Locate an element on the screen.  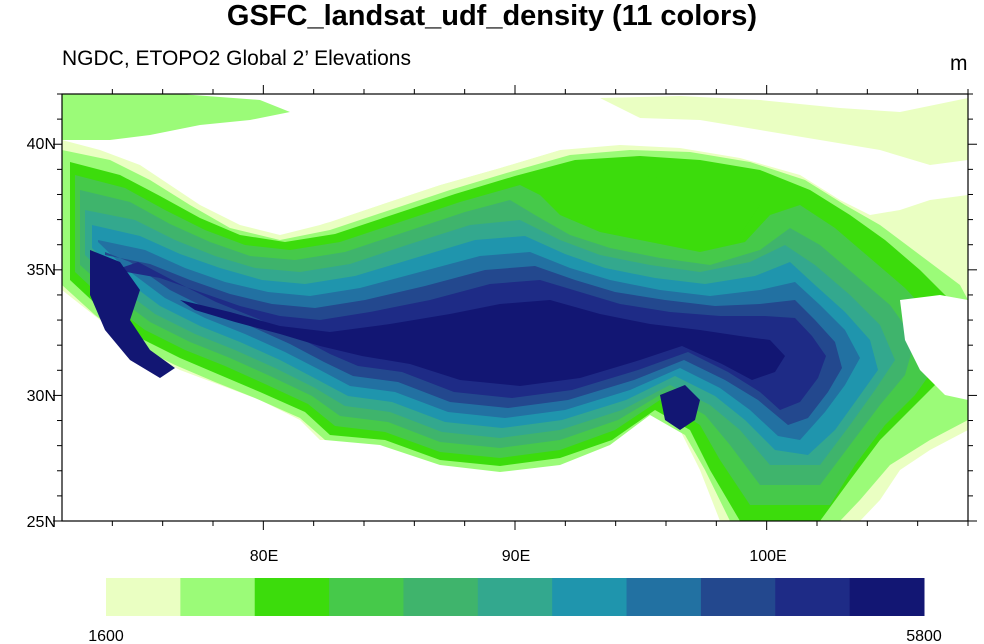
india-lowlands is located at coordinates (361, 470).